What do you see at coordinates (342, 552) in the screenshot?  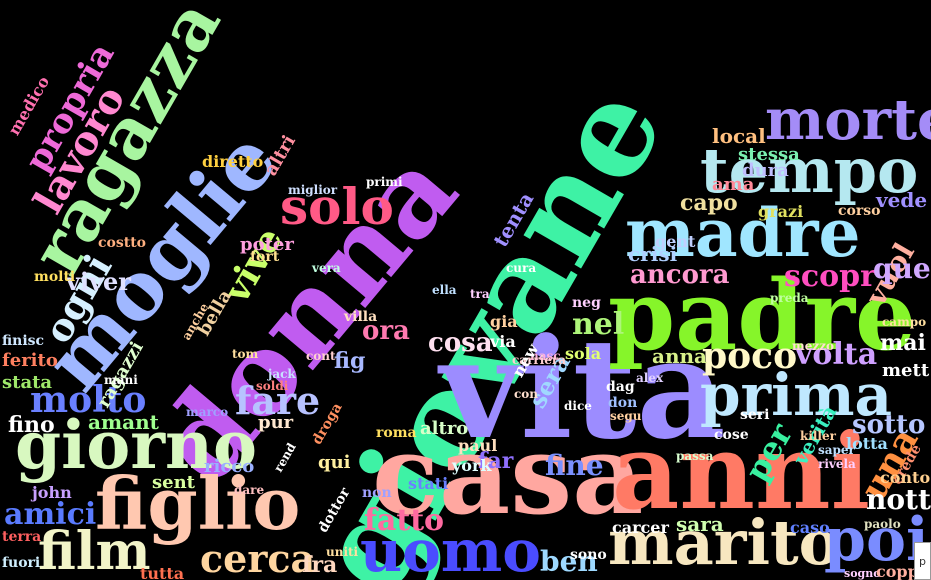 I see `cloud-word: uniti` at bounding box center [342, 552].